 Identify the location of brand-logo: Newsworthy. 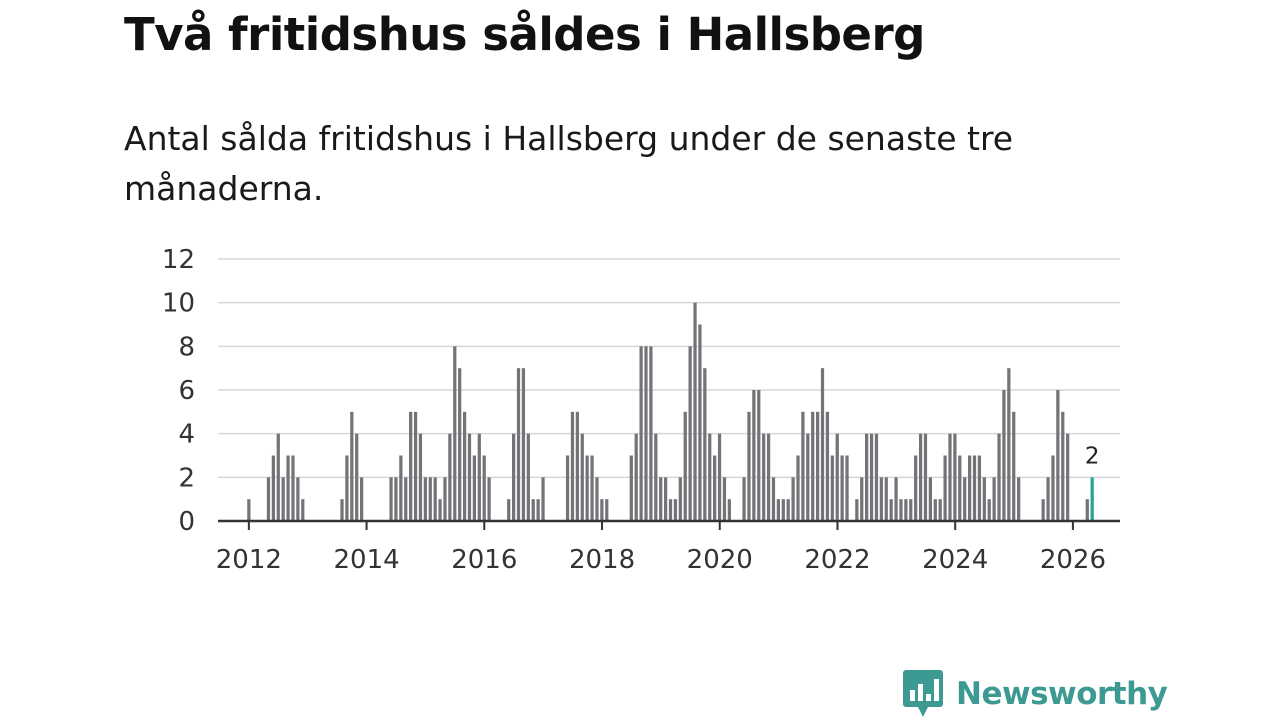
(1035, 694).